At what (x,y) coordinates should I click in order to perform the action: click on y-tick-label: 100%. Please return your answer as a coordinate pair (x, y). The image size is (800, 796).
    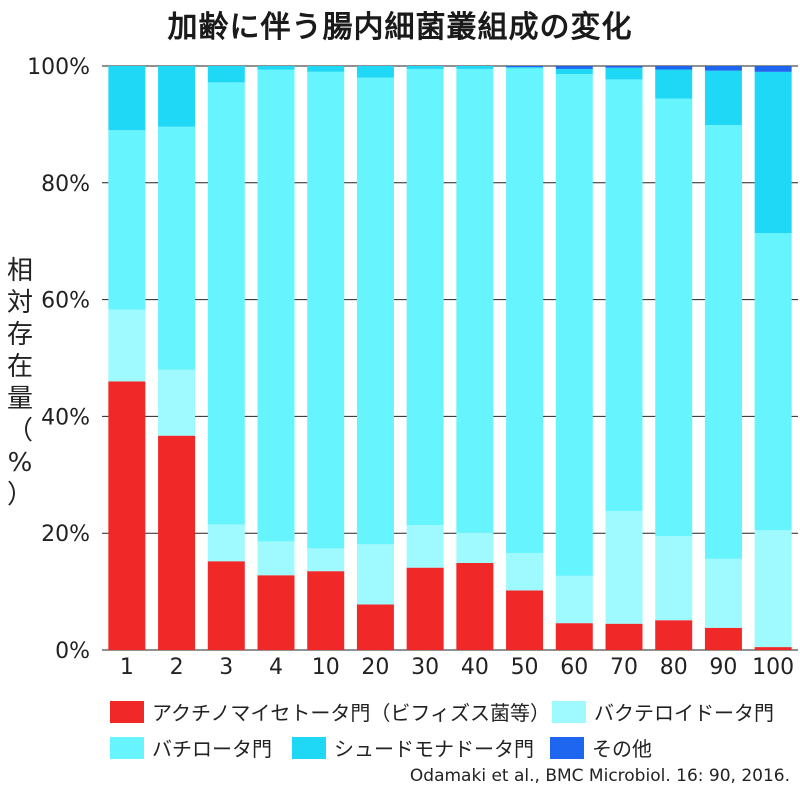
    Looking at the image, I should click on (58, 67).